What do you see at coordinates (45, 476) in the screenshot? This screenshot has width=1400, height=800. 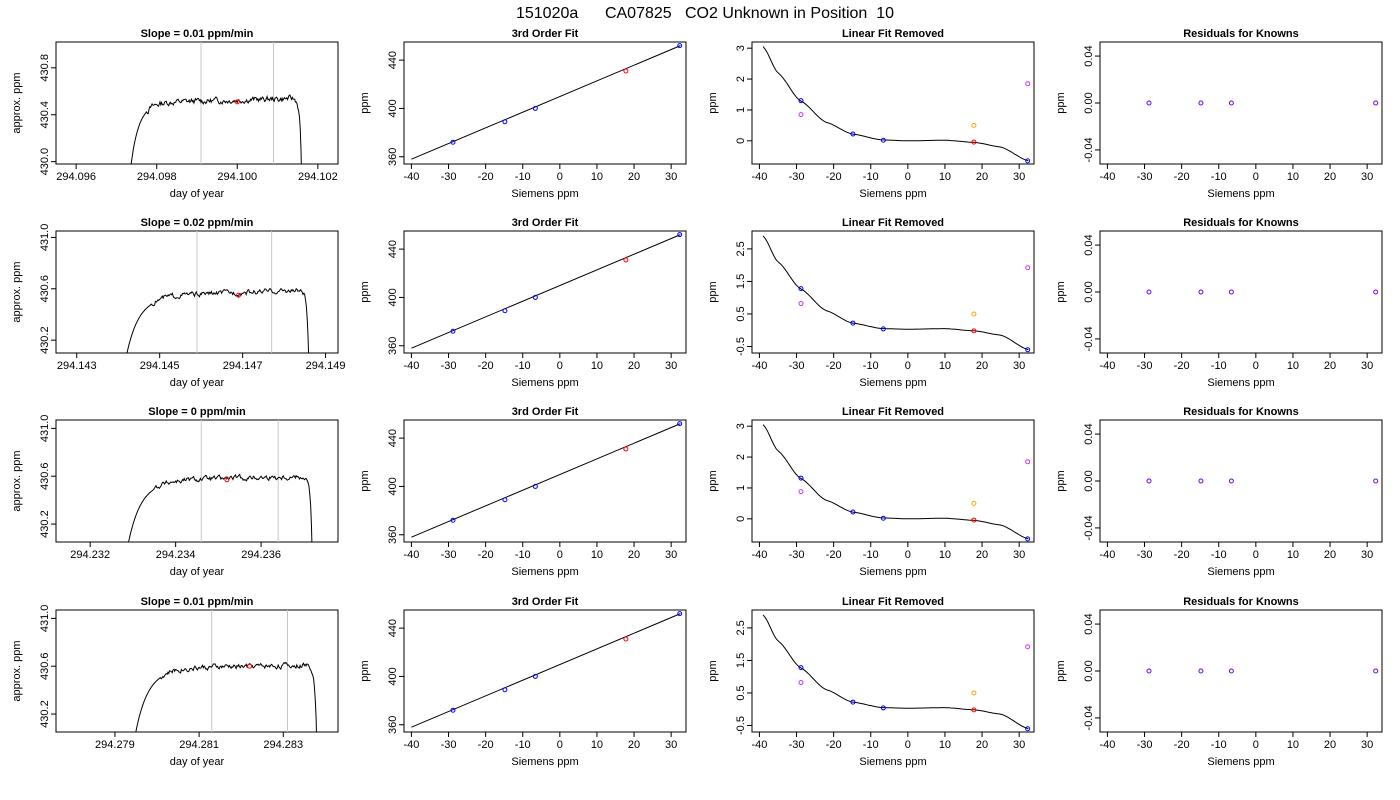 I see `y-tick-label: 430.6` at bounding box center [45, 476].